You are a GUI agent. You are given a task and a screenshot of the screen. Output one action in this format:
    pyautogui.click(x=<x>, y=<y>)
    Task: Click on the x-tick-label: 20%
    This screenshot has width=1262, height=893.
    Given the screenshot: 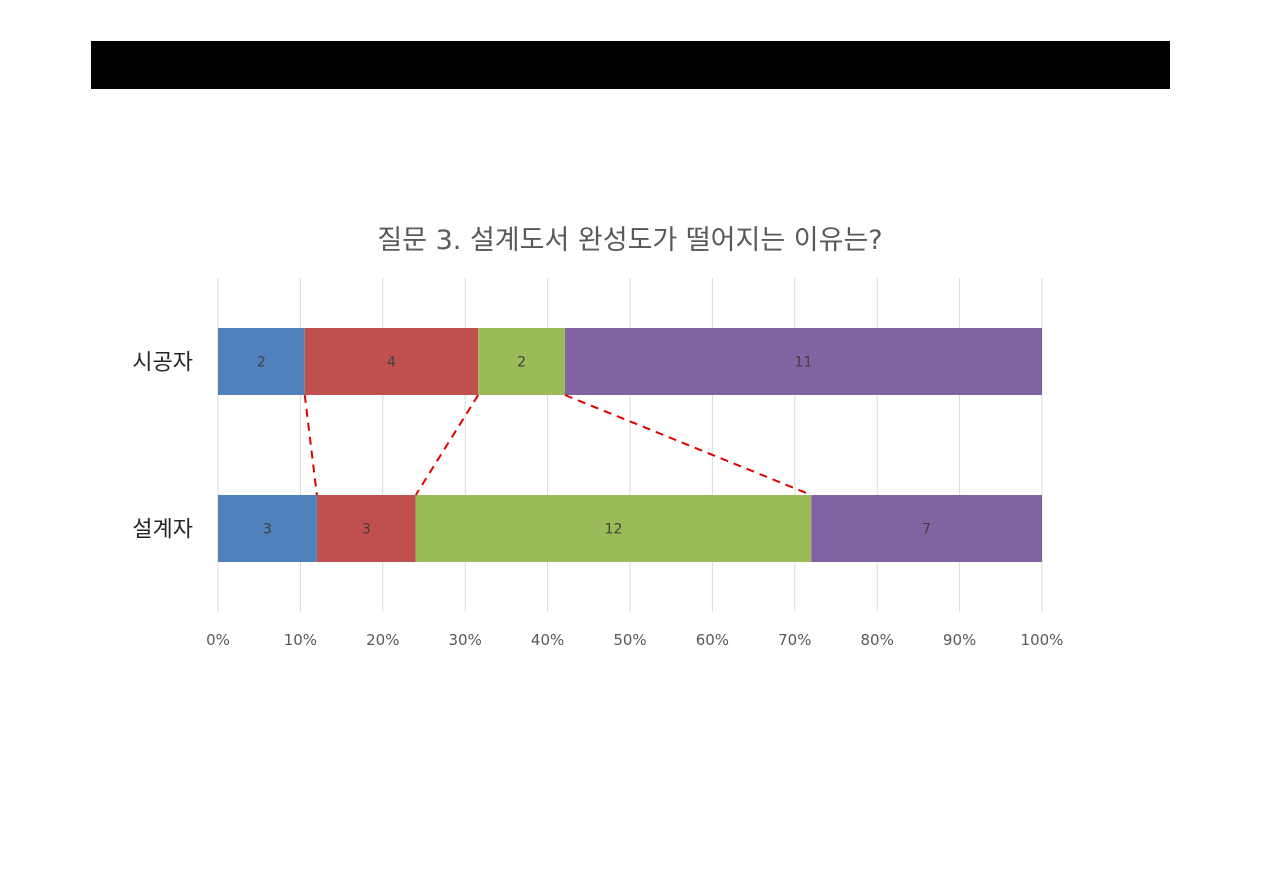 What is the action you would take?
    pyautogui.click(x=382, y=640)
    